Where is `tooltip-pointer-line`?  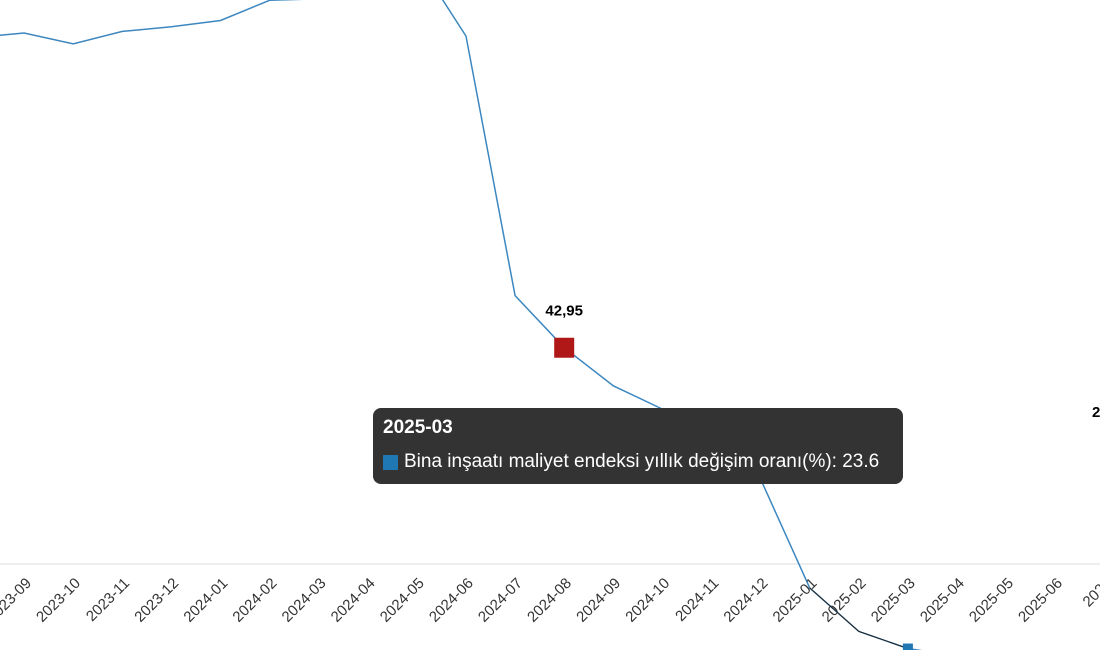
tooltip-pointer-line is located at coordinates (859, 618).